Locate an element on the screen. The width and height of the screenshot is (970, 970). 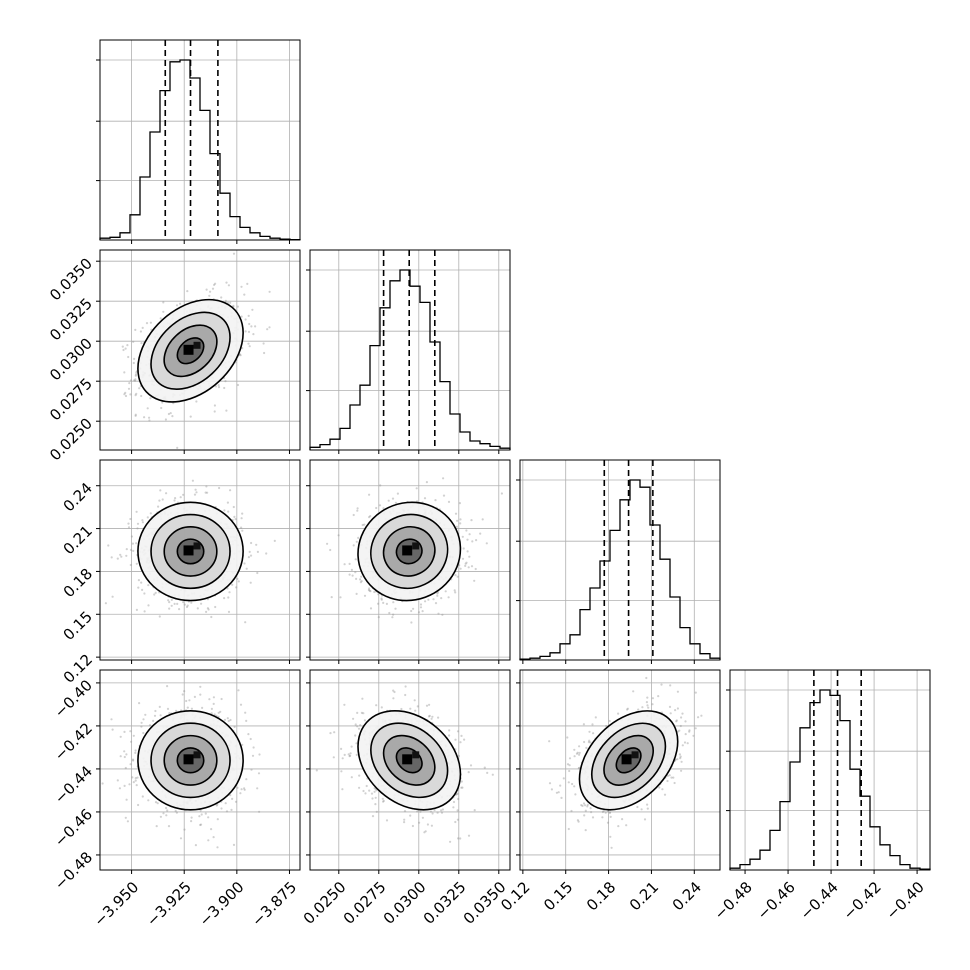
scatter-frame is located at coordinates (200, 770).